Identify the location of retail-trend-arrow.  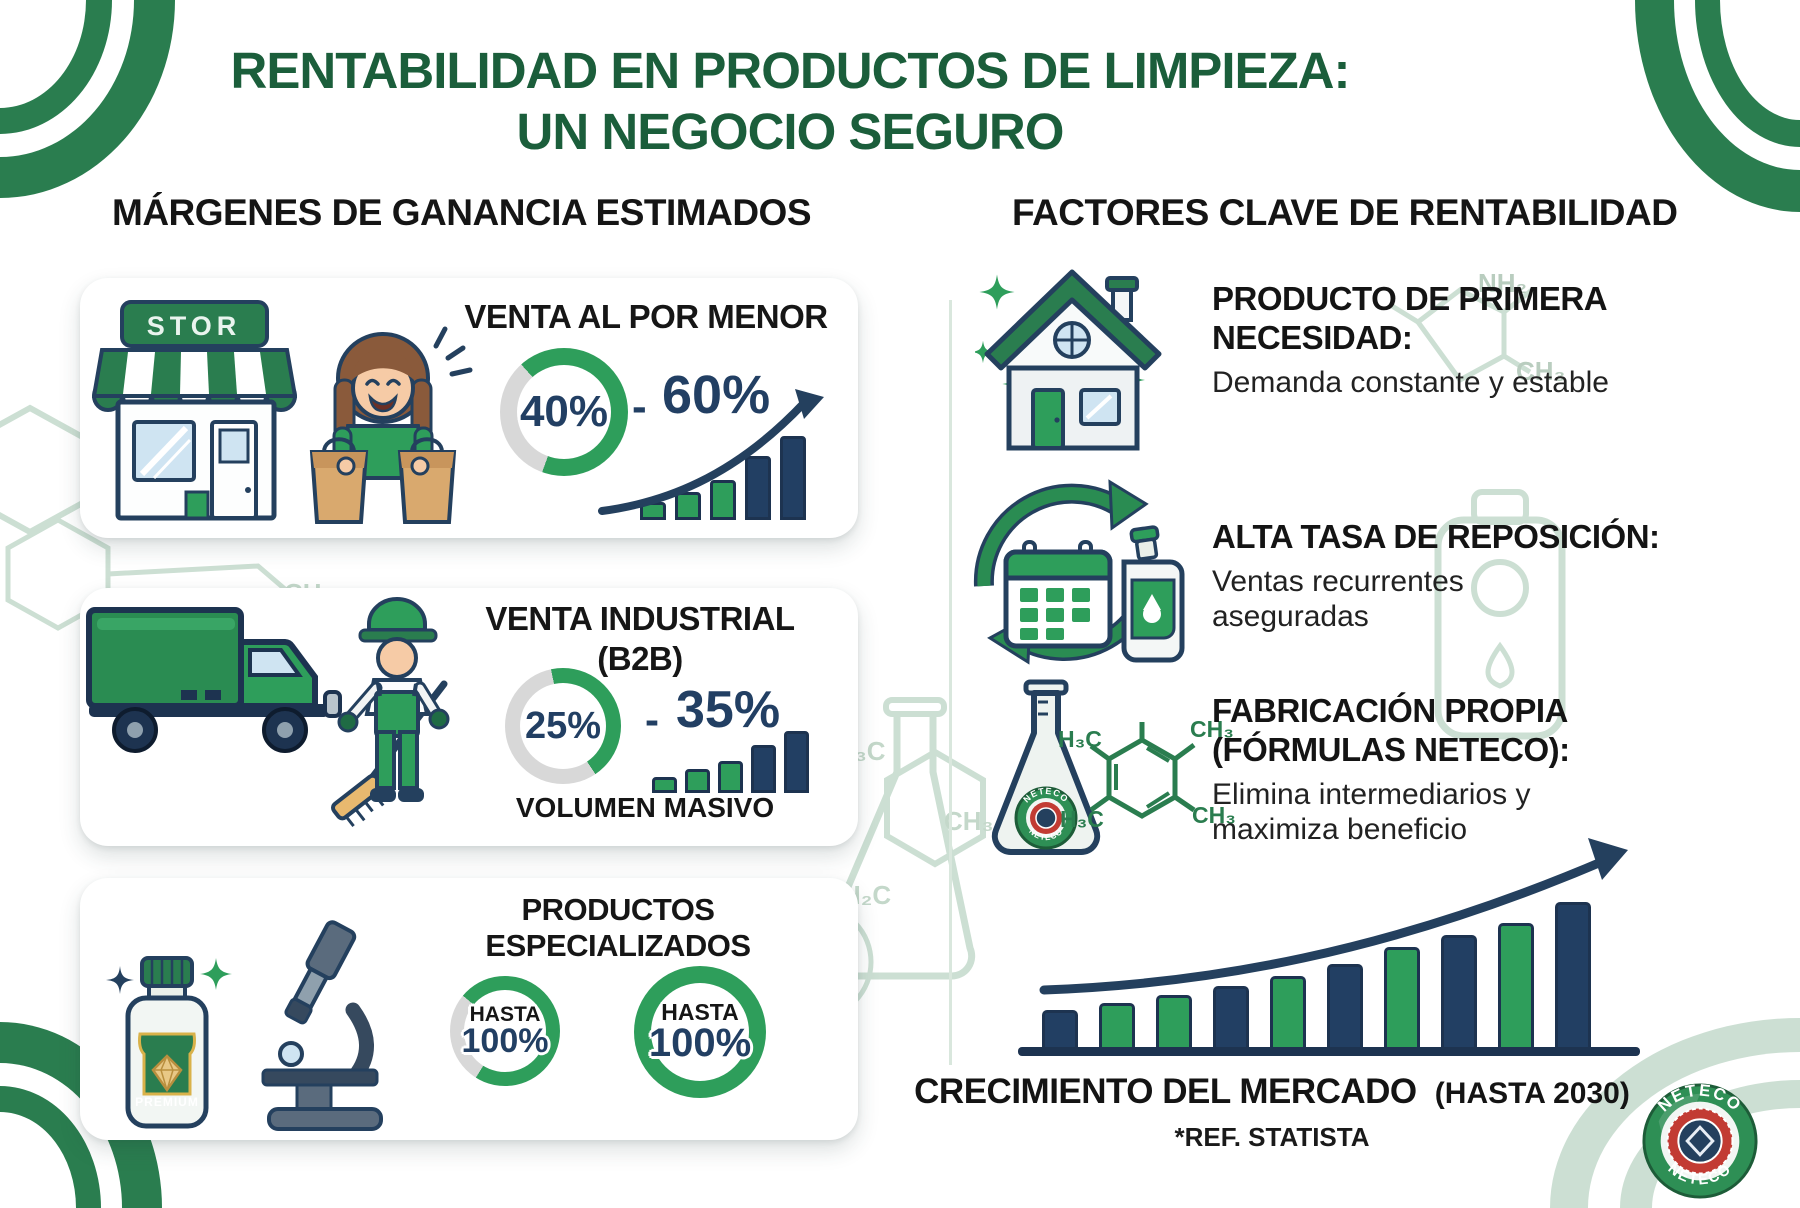
(711, 452).